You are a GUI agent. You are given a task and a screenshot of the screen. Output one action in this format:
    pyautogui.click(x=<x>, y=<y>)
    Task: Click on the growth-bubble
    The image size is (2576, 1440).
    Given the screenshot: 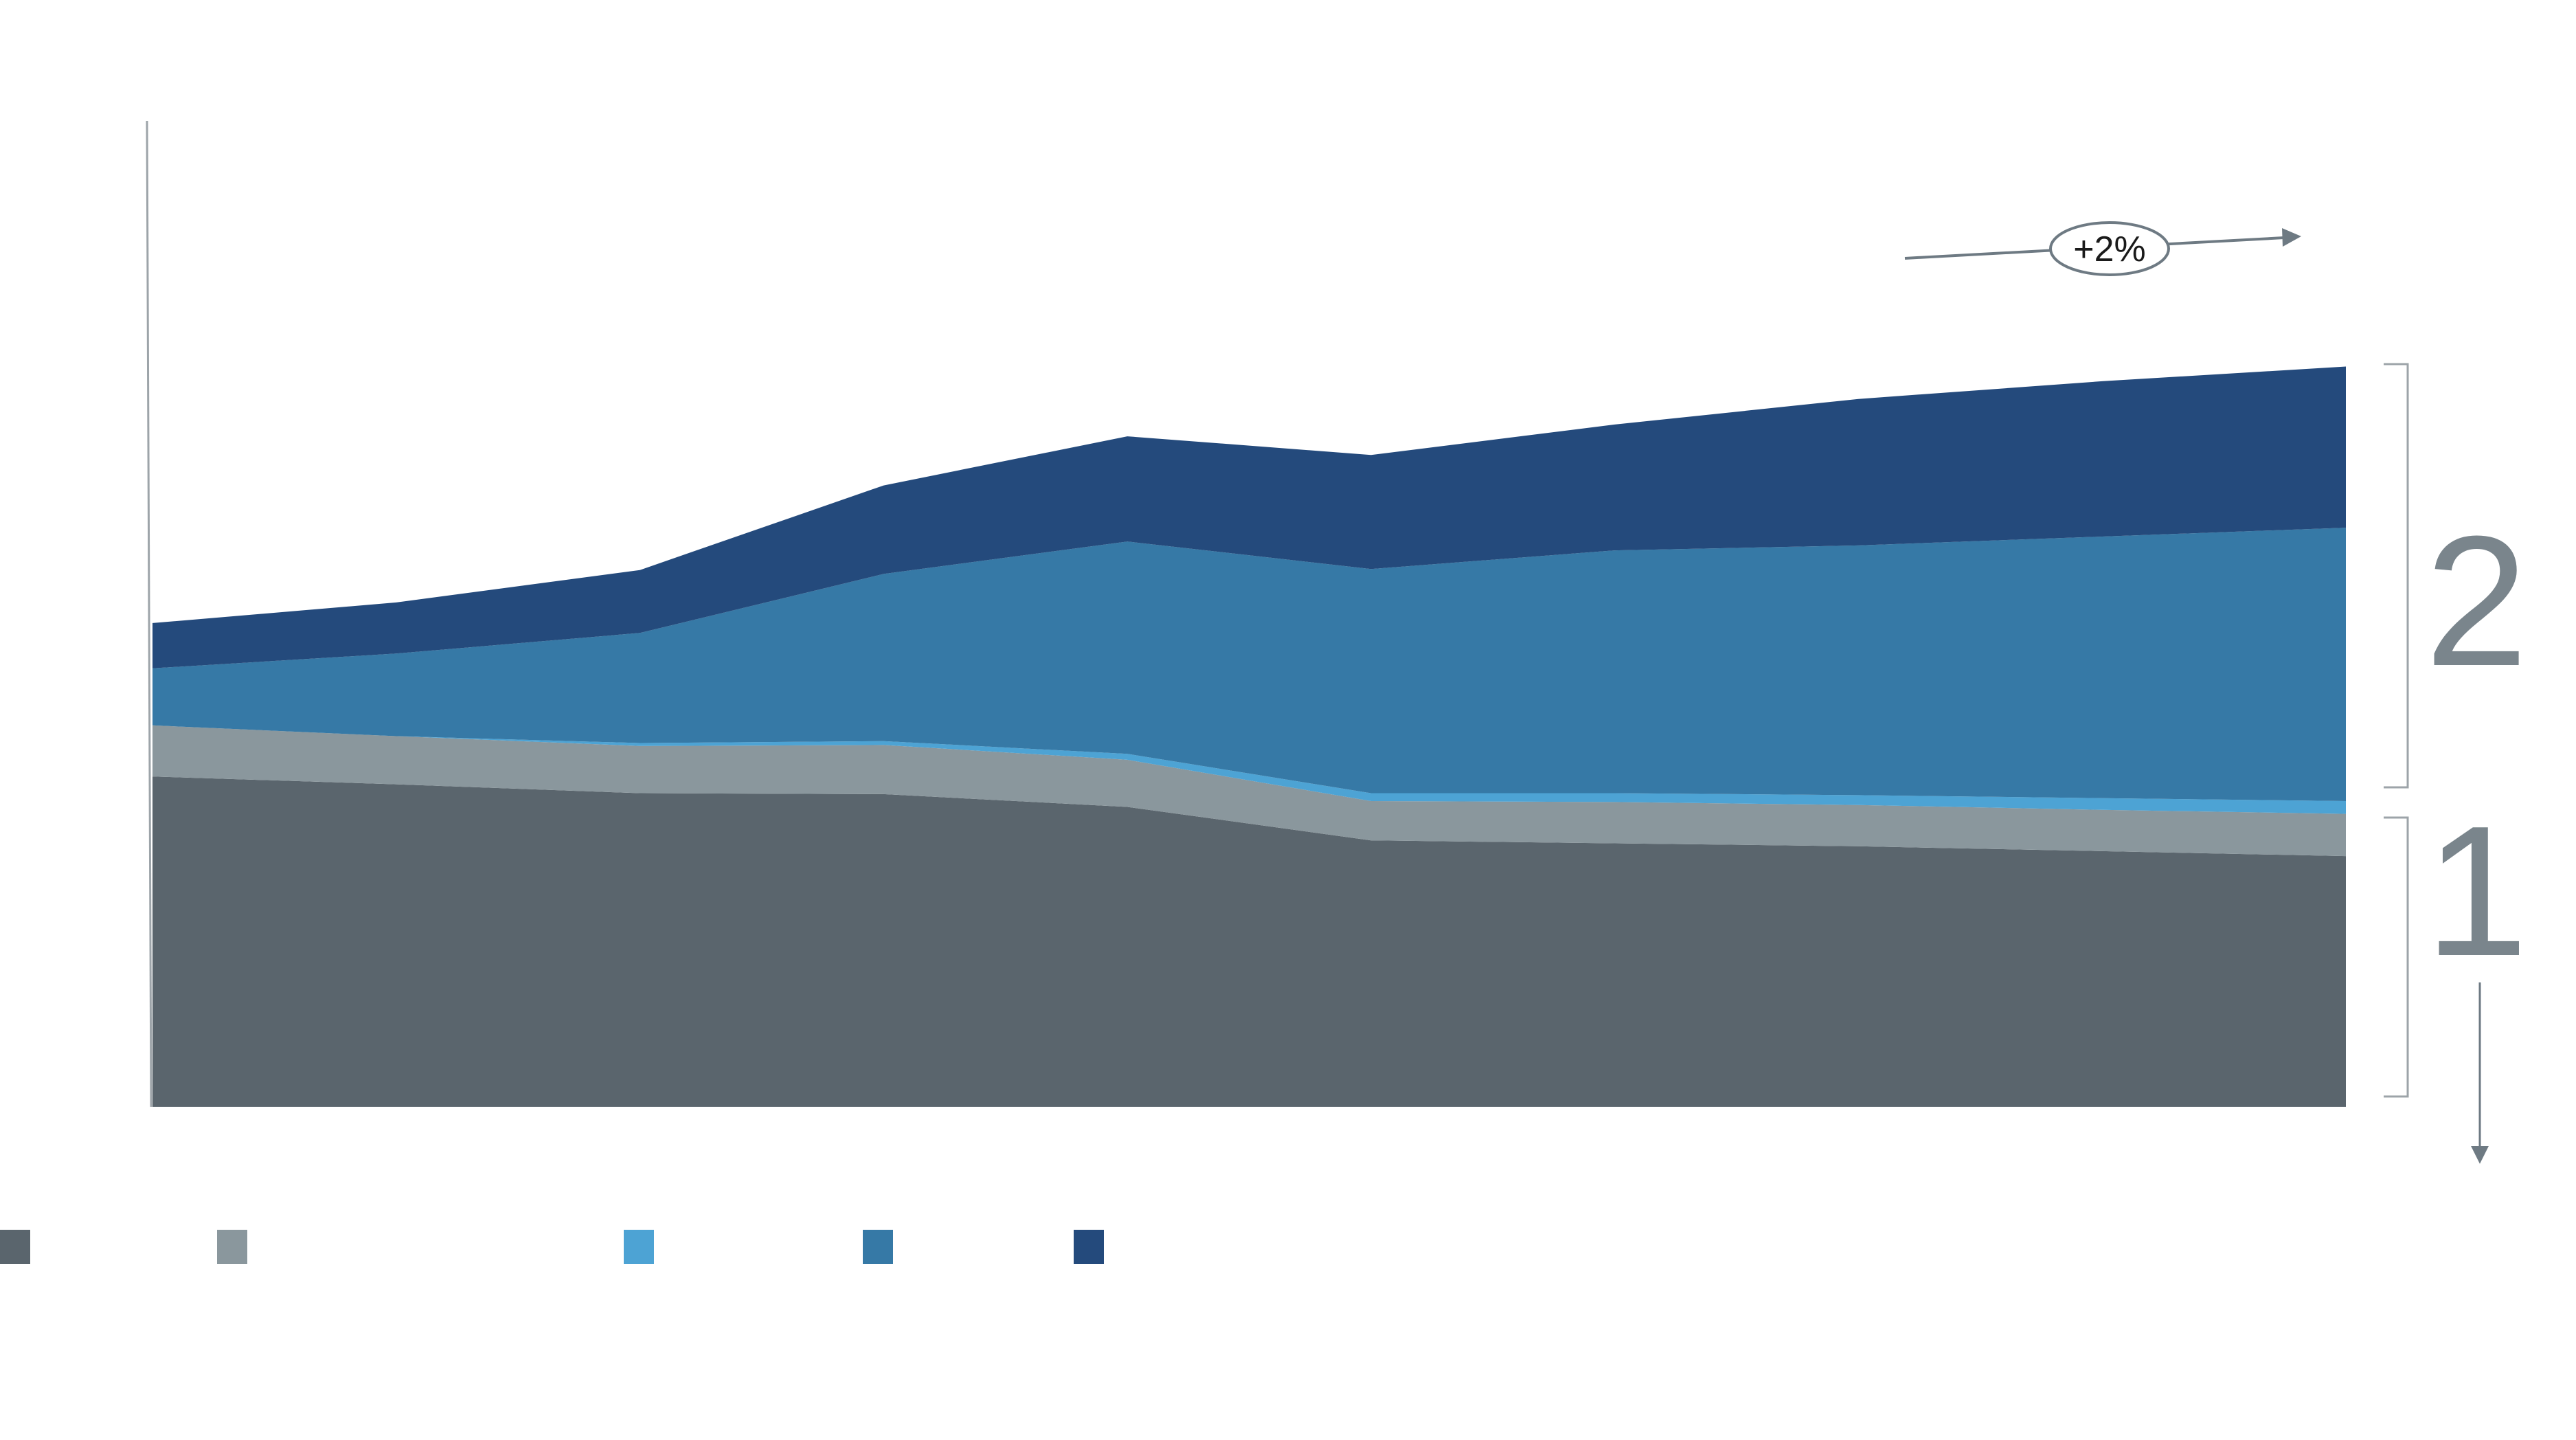 What is the action you would take?
    pyautogui.click(x=2109, y=248)
    